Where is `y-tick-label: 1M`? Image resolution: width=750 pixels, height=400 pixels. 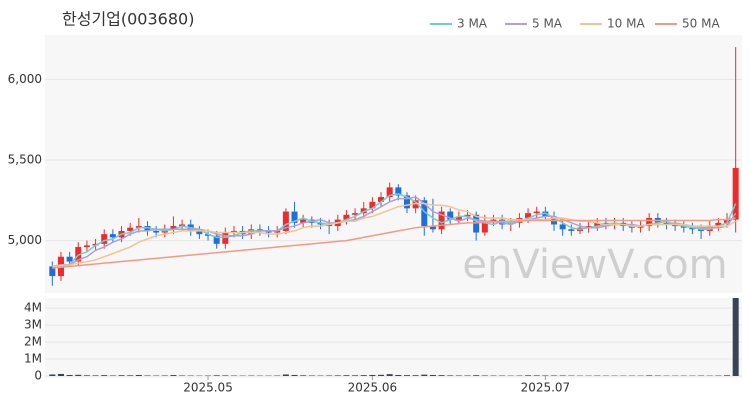
y-tick-label: 1M is located at coordinates (33, 359).